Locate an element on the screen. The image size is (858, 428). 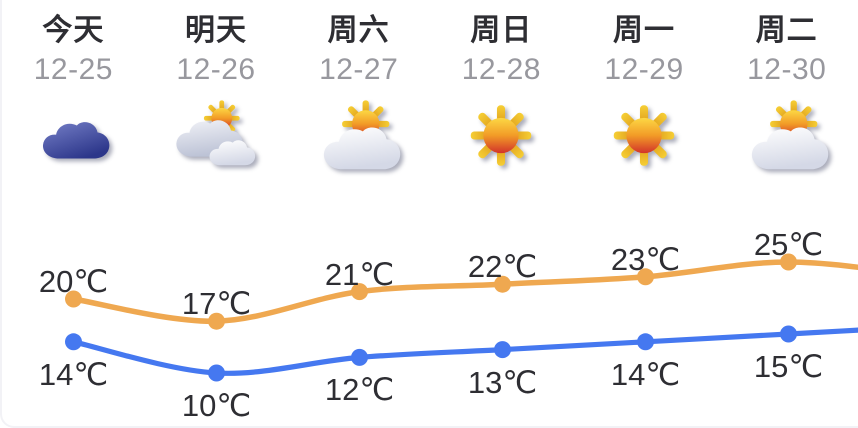
high-temp-label: 25℃ is located at coordinates (788, 244).